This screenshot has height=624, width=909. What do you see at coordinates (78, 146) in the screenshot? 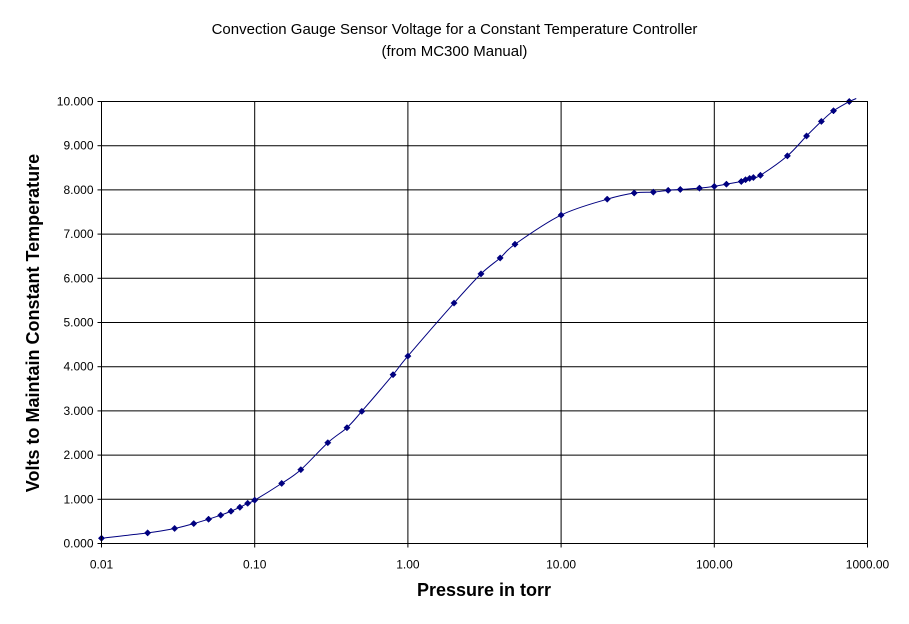
I see `y-tick-label: 9.000` at bounding box center [78, 146].